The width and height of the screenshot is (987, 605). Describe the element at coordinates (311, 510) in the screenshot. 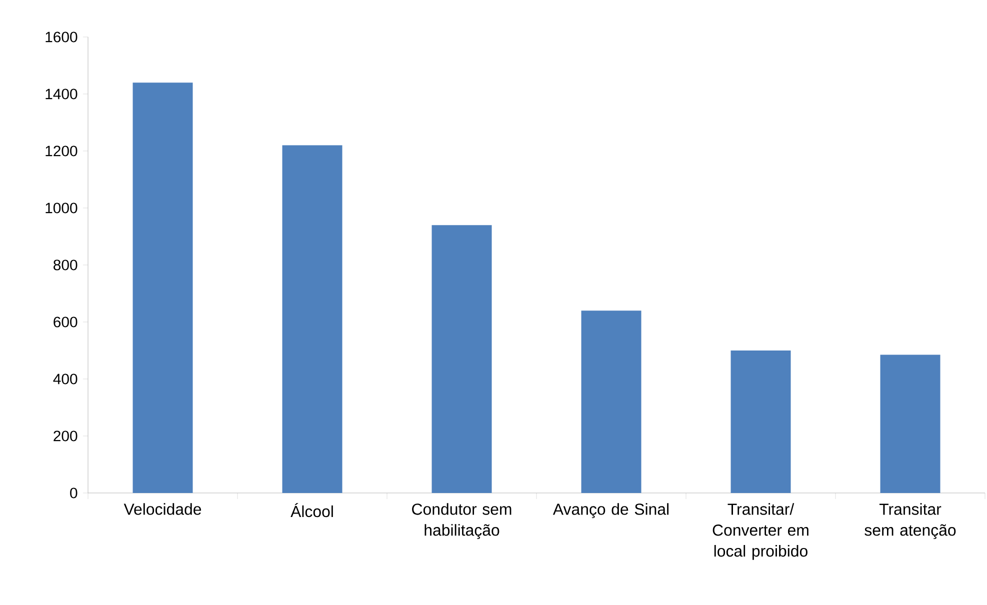

I see `x-tick-label: Álcool` at that location.